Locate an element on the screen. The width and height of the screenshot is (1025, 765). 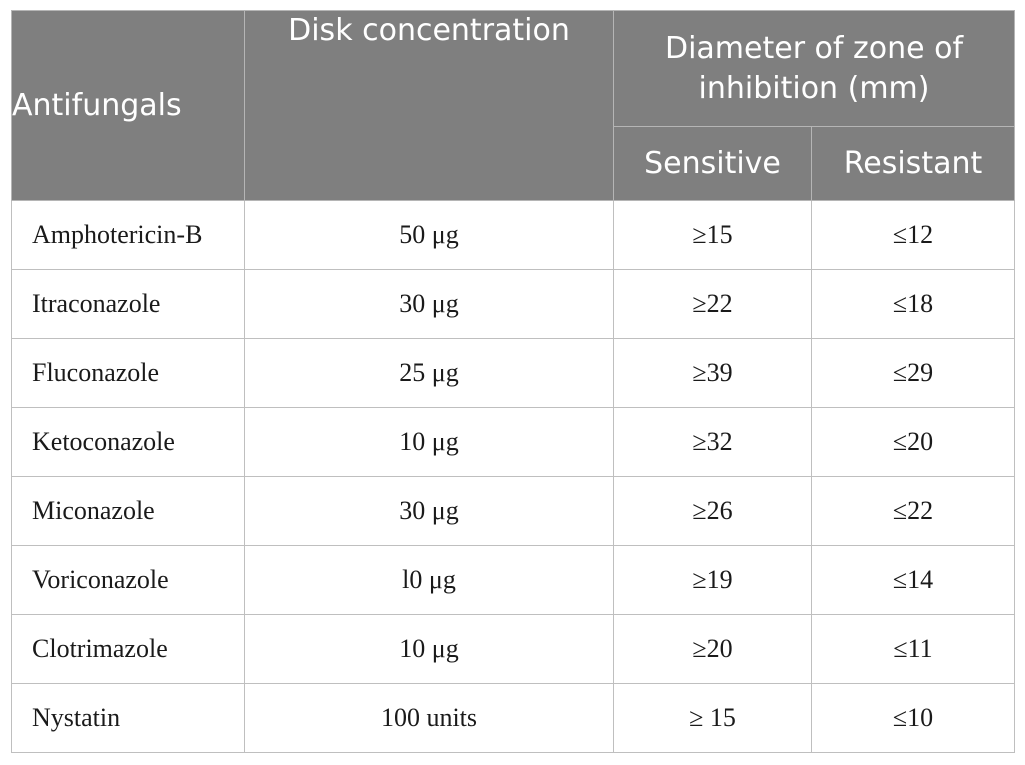
table-row: Clotrimazole 10 μg ≥20 ≤11 is located at coordinates (513, 649).